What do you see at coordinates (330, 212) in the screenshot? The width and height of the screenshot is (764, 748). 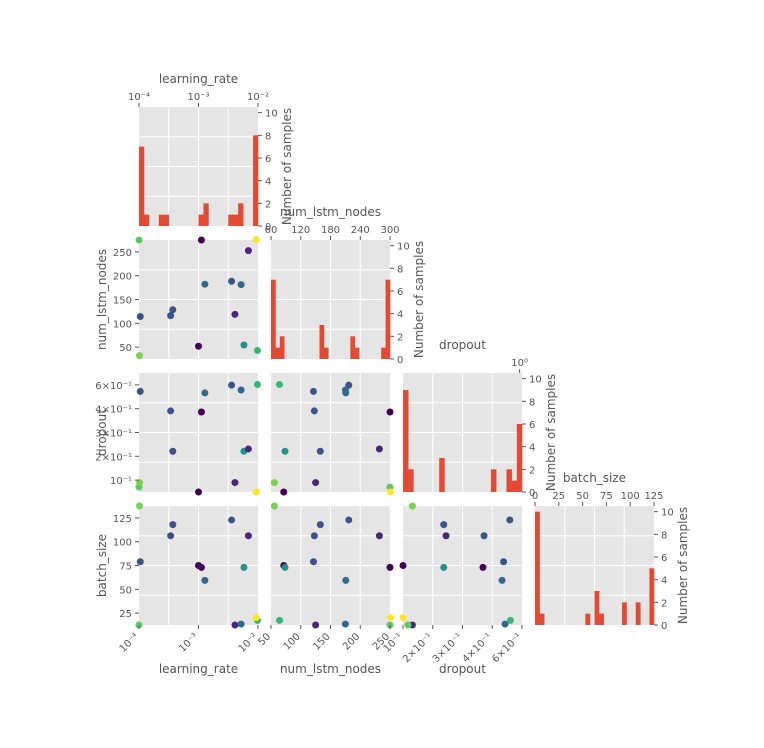 I see `top-axis-title: num_lstm_nodes` at bounding box center [330, 212].